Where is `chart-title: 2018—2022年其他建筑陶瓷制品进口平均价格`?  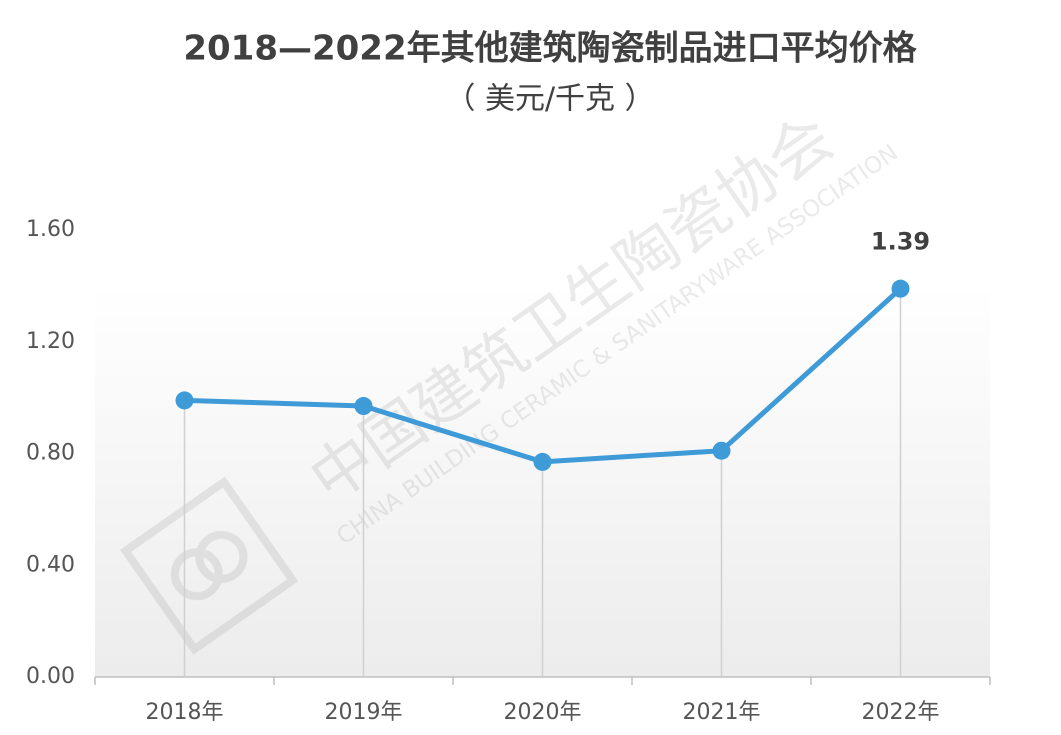
chart-title: 2018—2022年其他建筑陶瓷制品进口平均价格 is located at coordinates (550, 49).